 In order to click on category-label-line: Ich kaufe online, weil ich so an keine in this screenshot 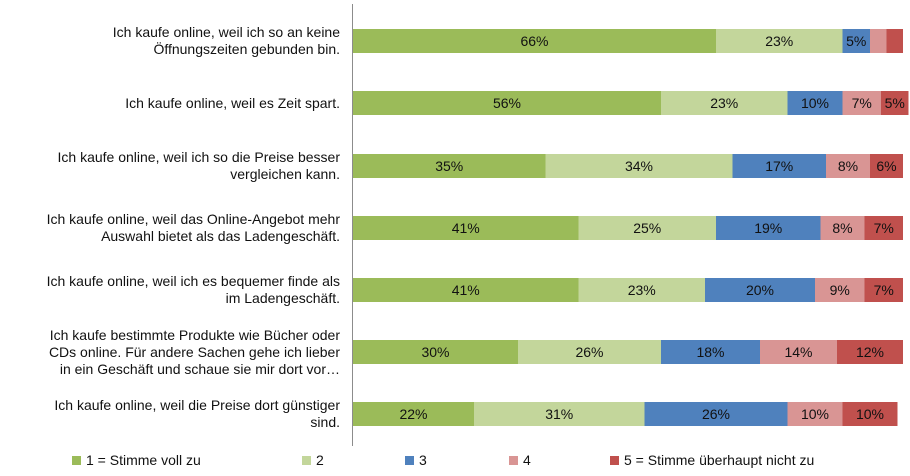, I will do `click(226, 32)`.